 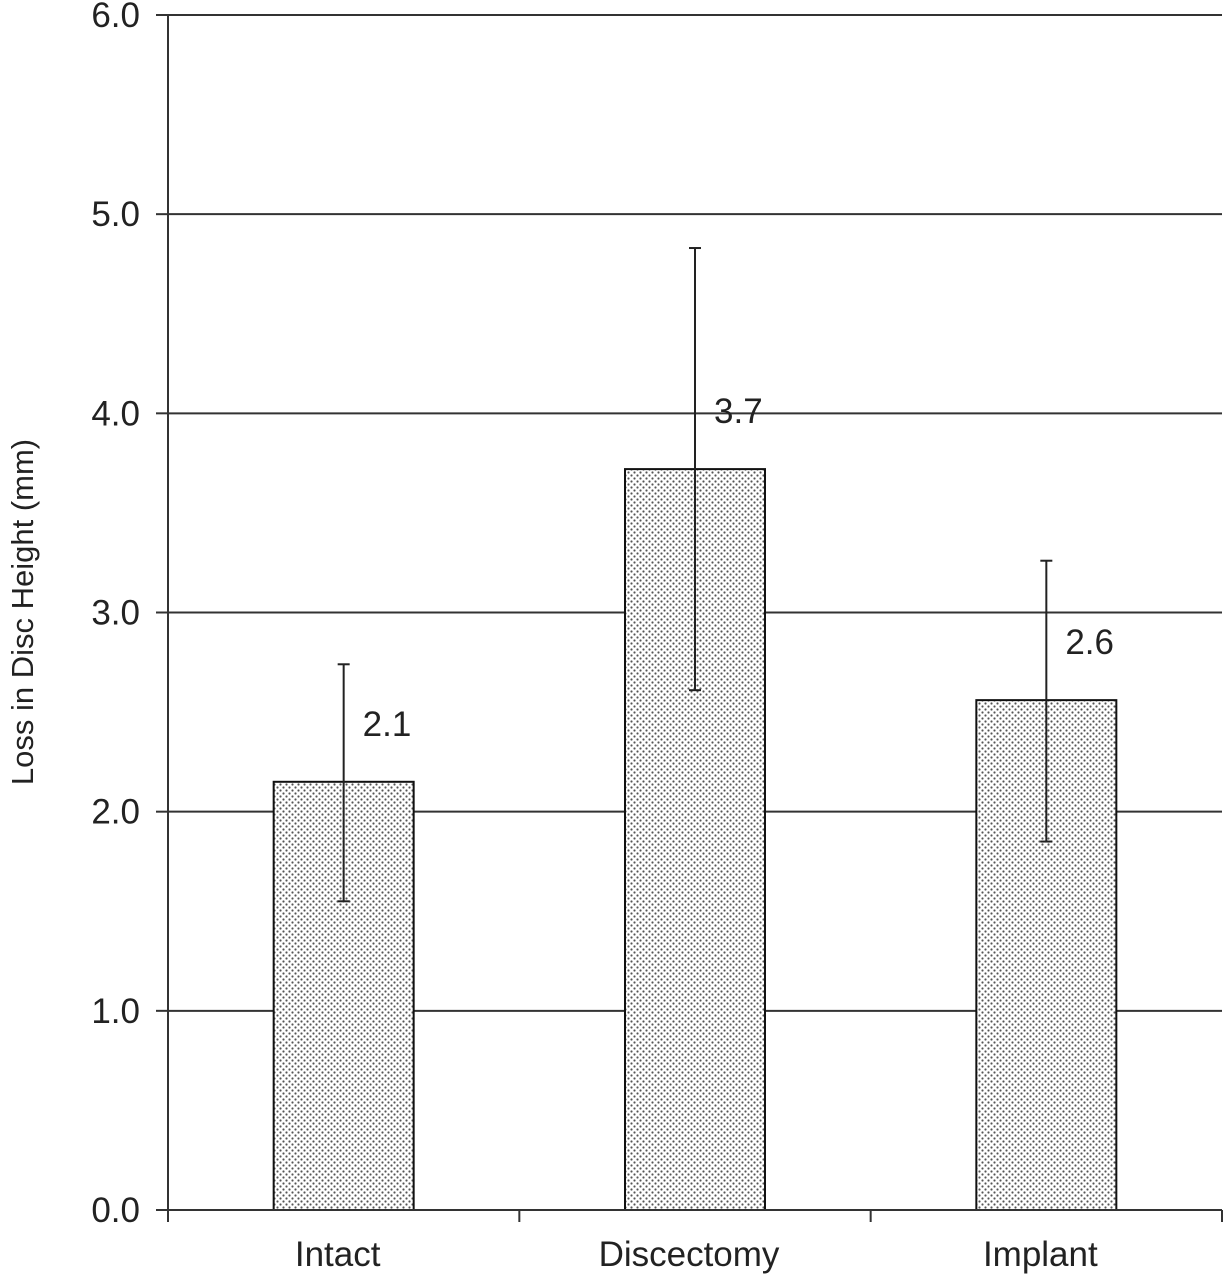 I want to click on data-label-discectomy: 3.7, so click(x=738, y=411).